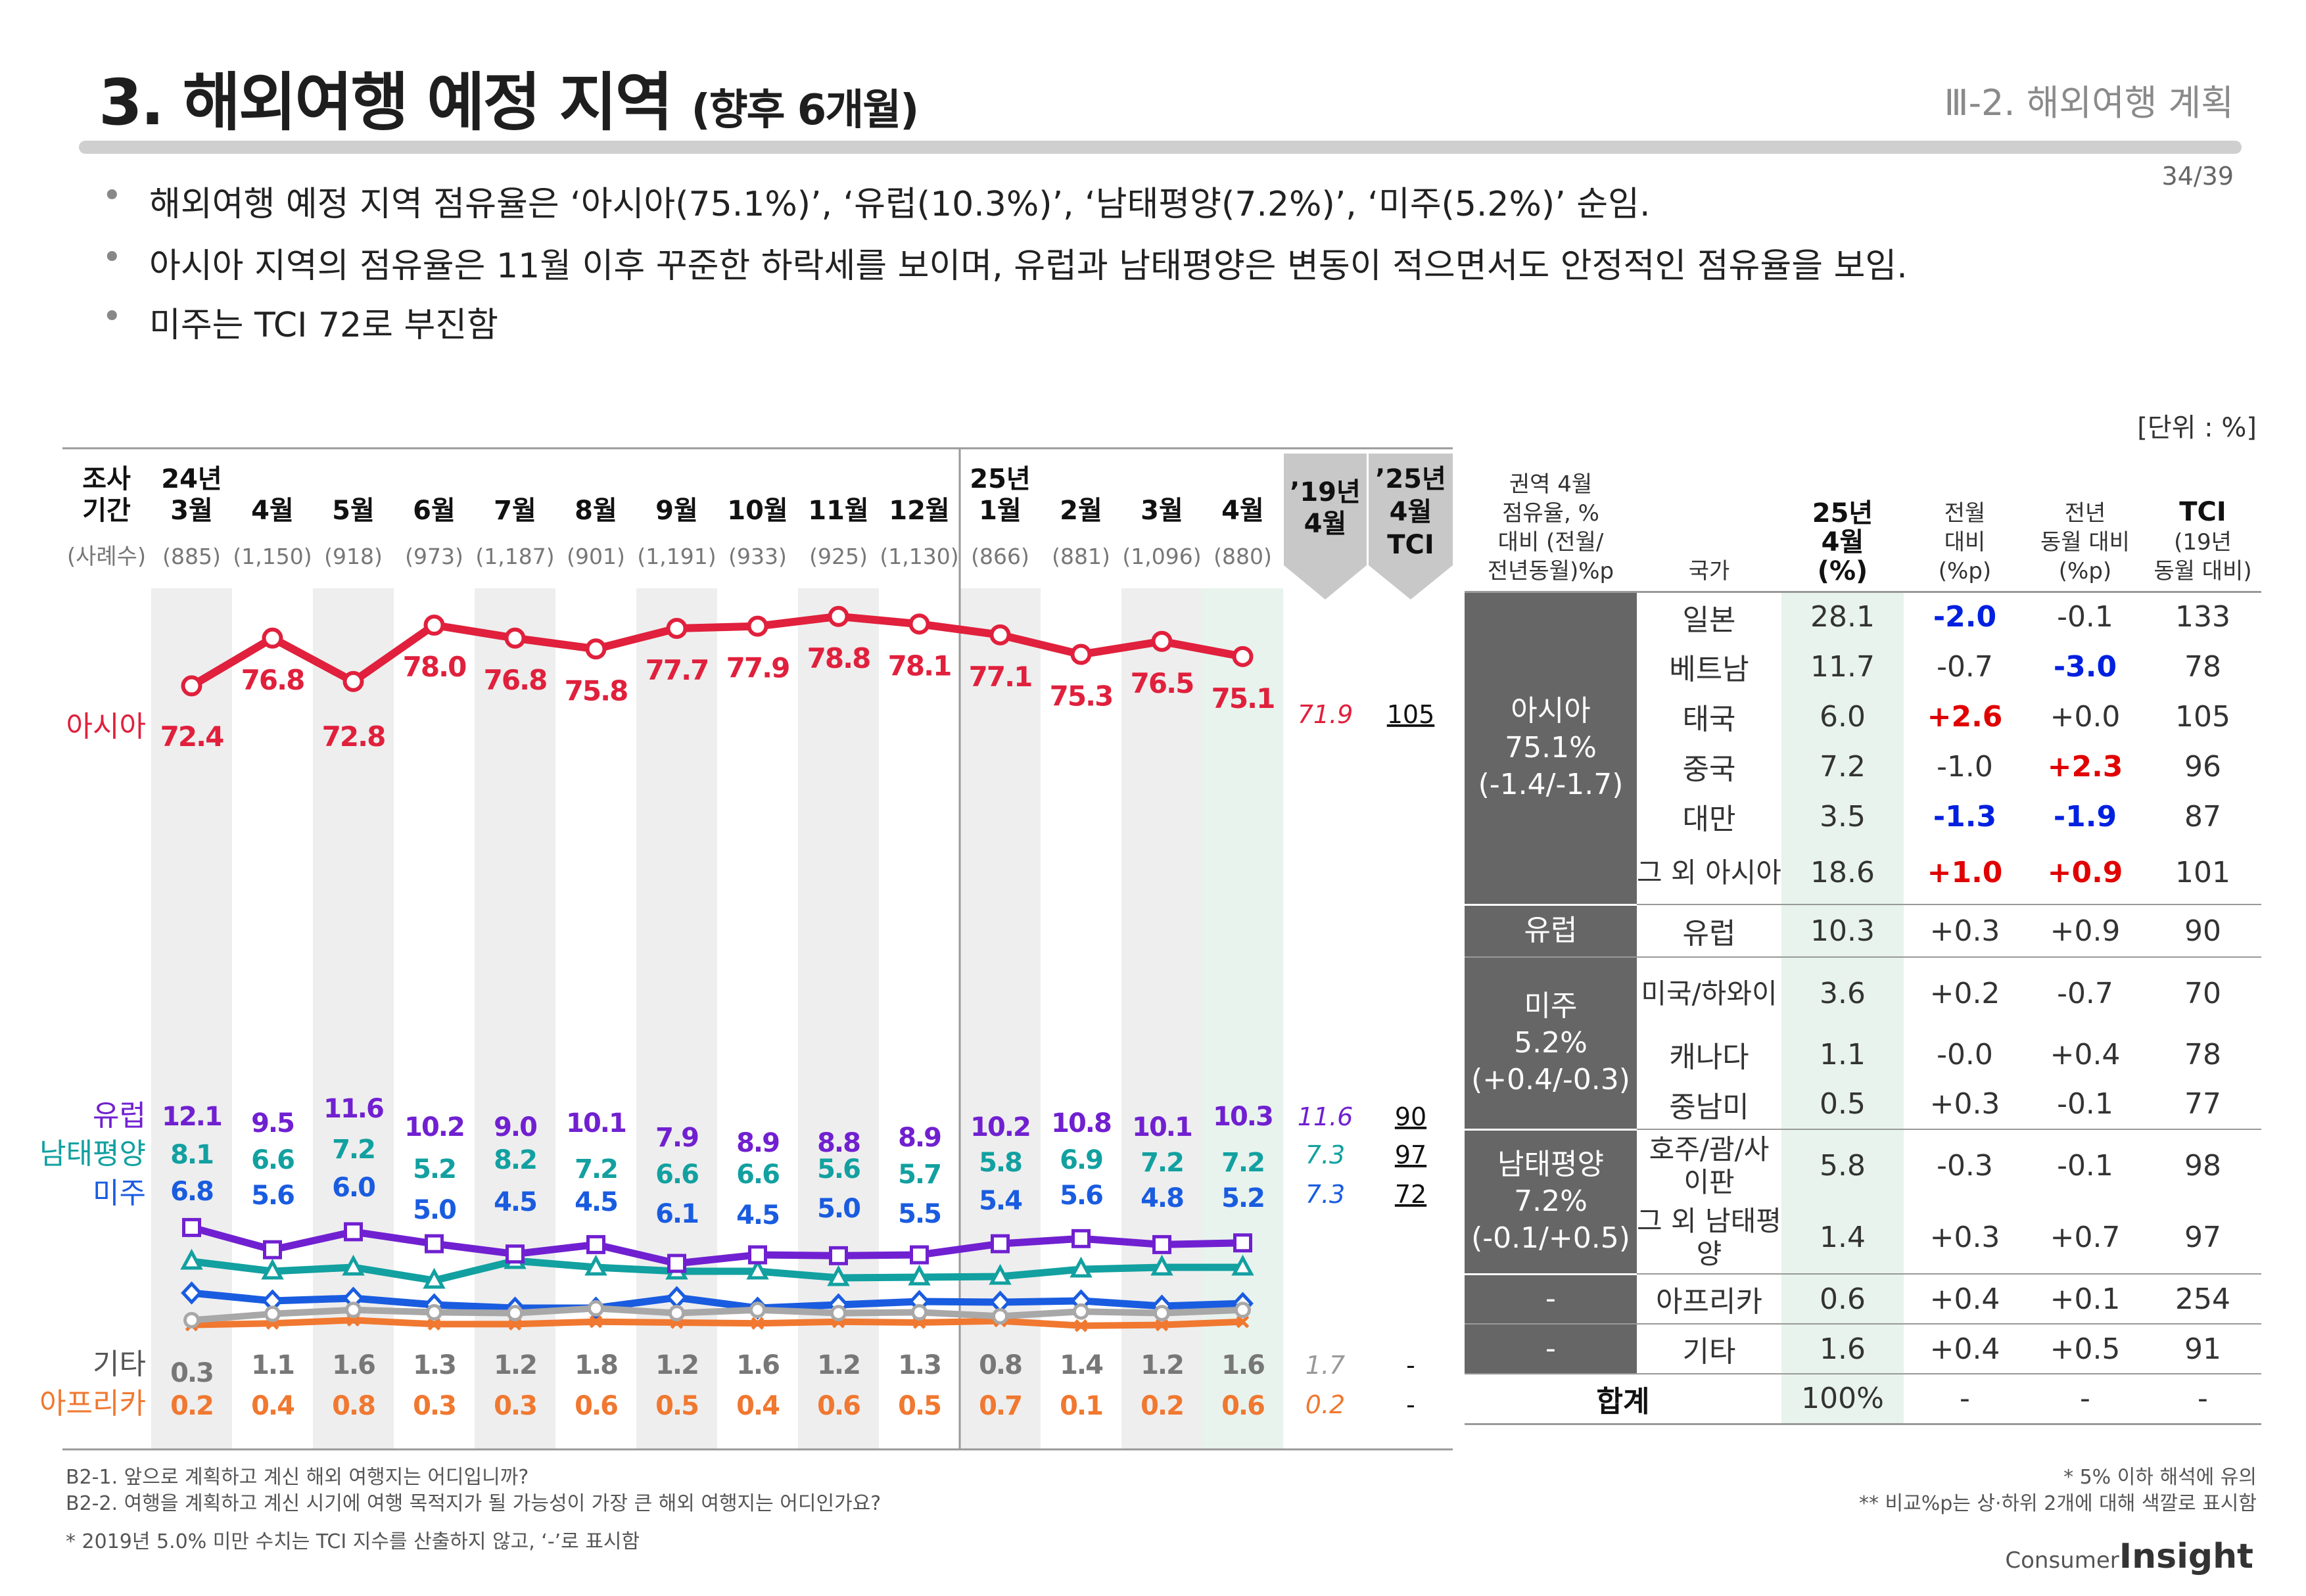 The width and height of the screenshot is (2306, 1596). Describe the element at coordinates (2085, 816) in the screenshot. I see `yoy-cell: -1.9` at that location.